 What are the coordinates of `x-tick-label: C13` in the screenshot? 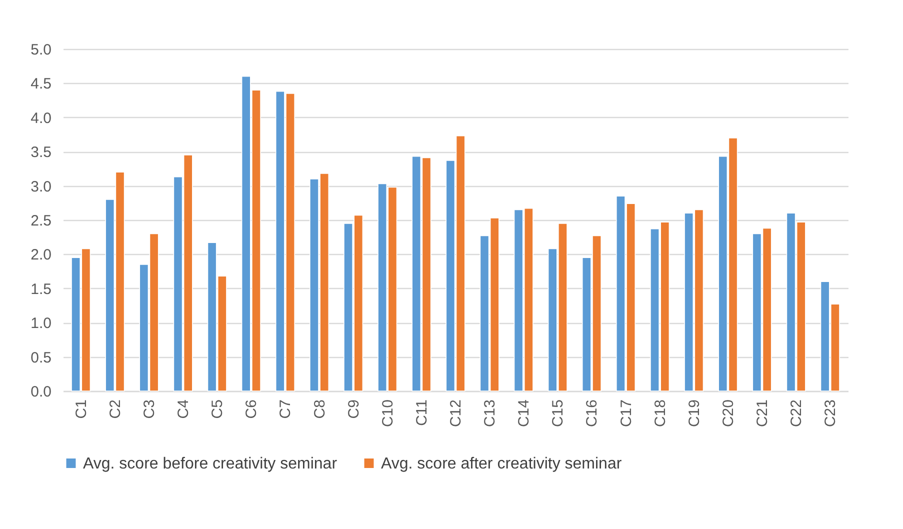 It's located at (490, 414).